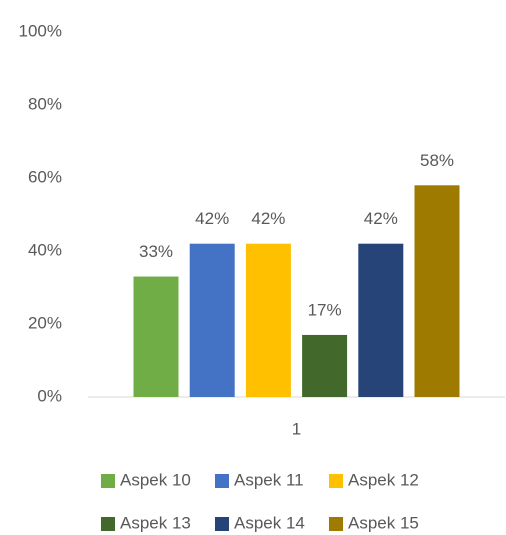 The height and width of the screenshot is (535, 506). I want to click on y-tick-label: 60%, so click(45, 176).